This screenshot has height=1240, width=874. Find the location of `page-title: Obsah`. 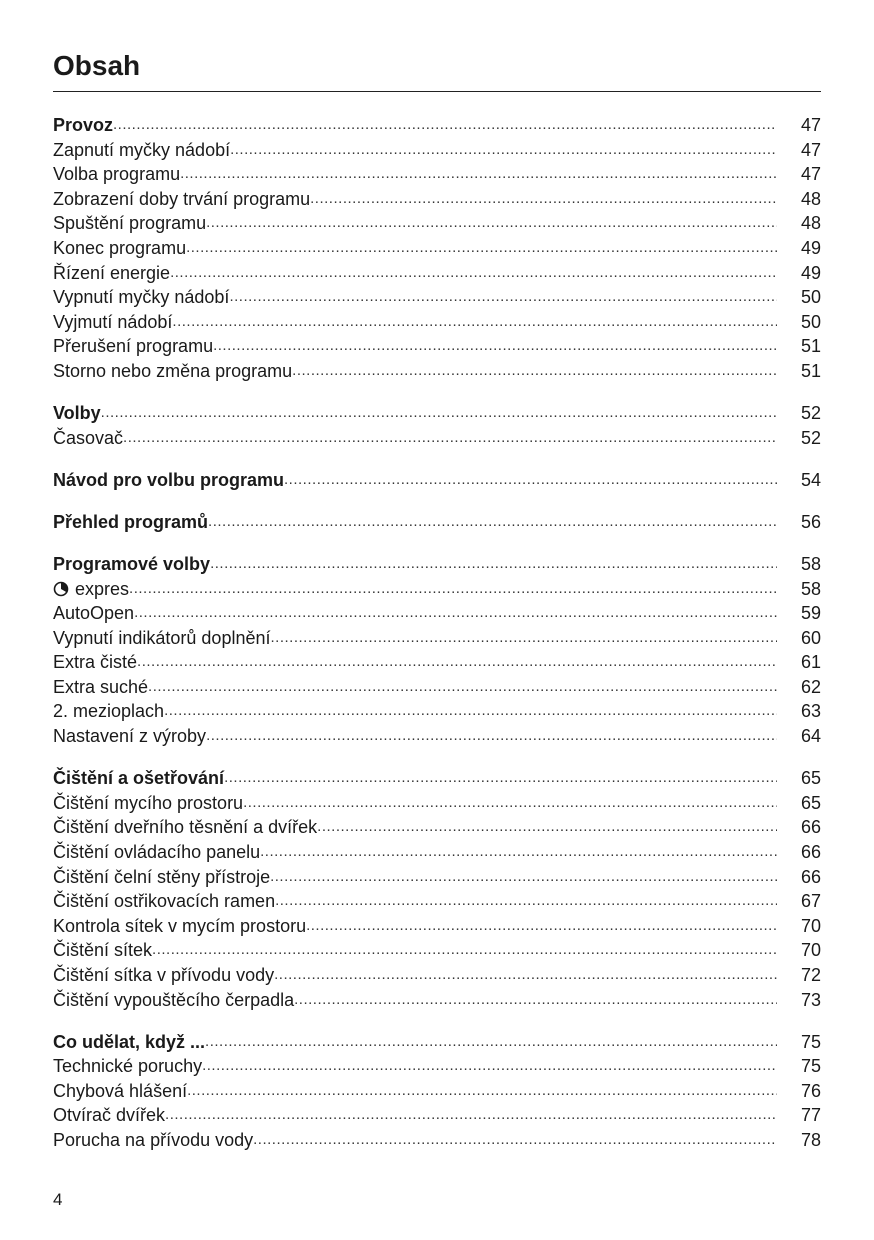

page-title: Obsah is located at coordinates (97, 65).